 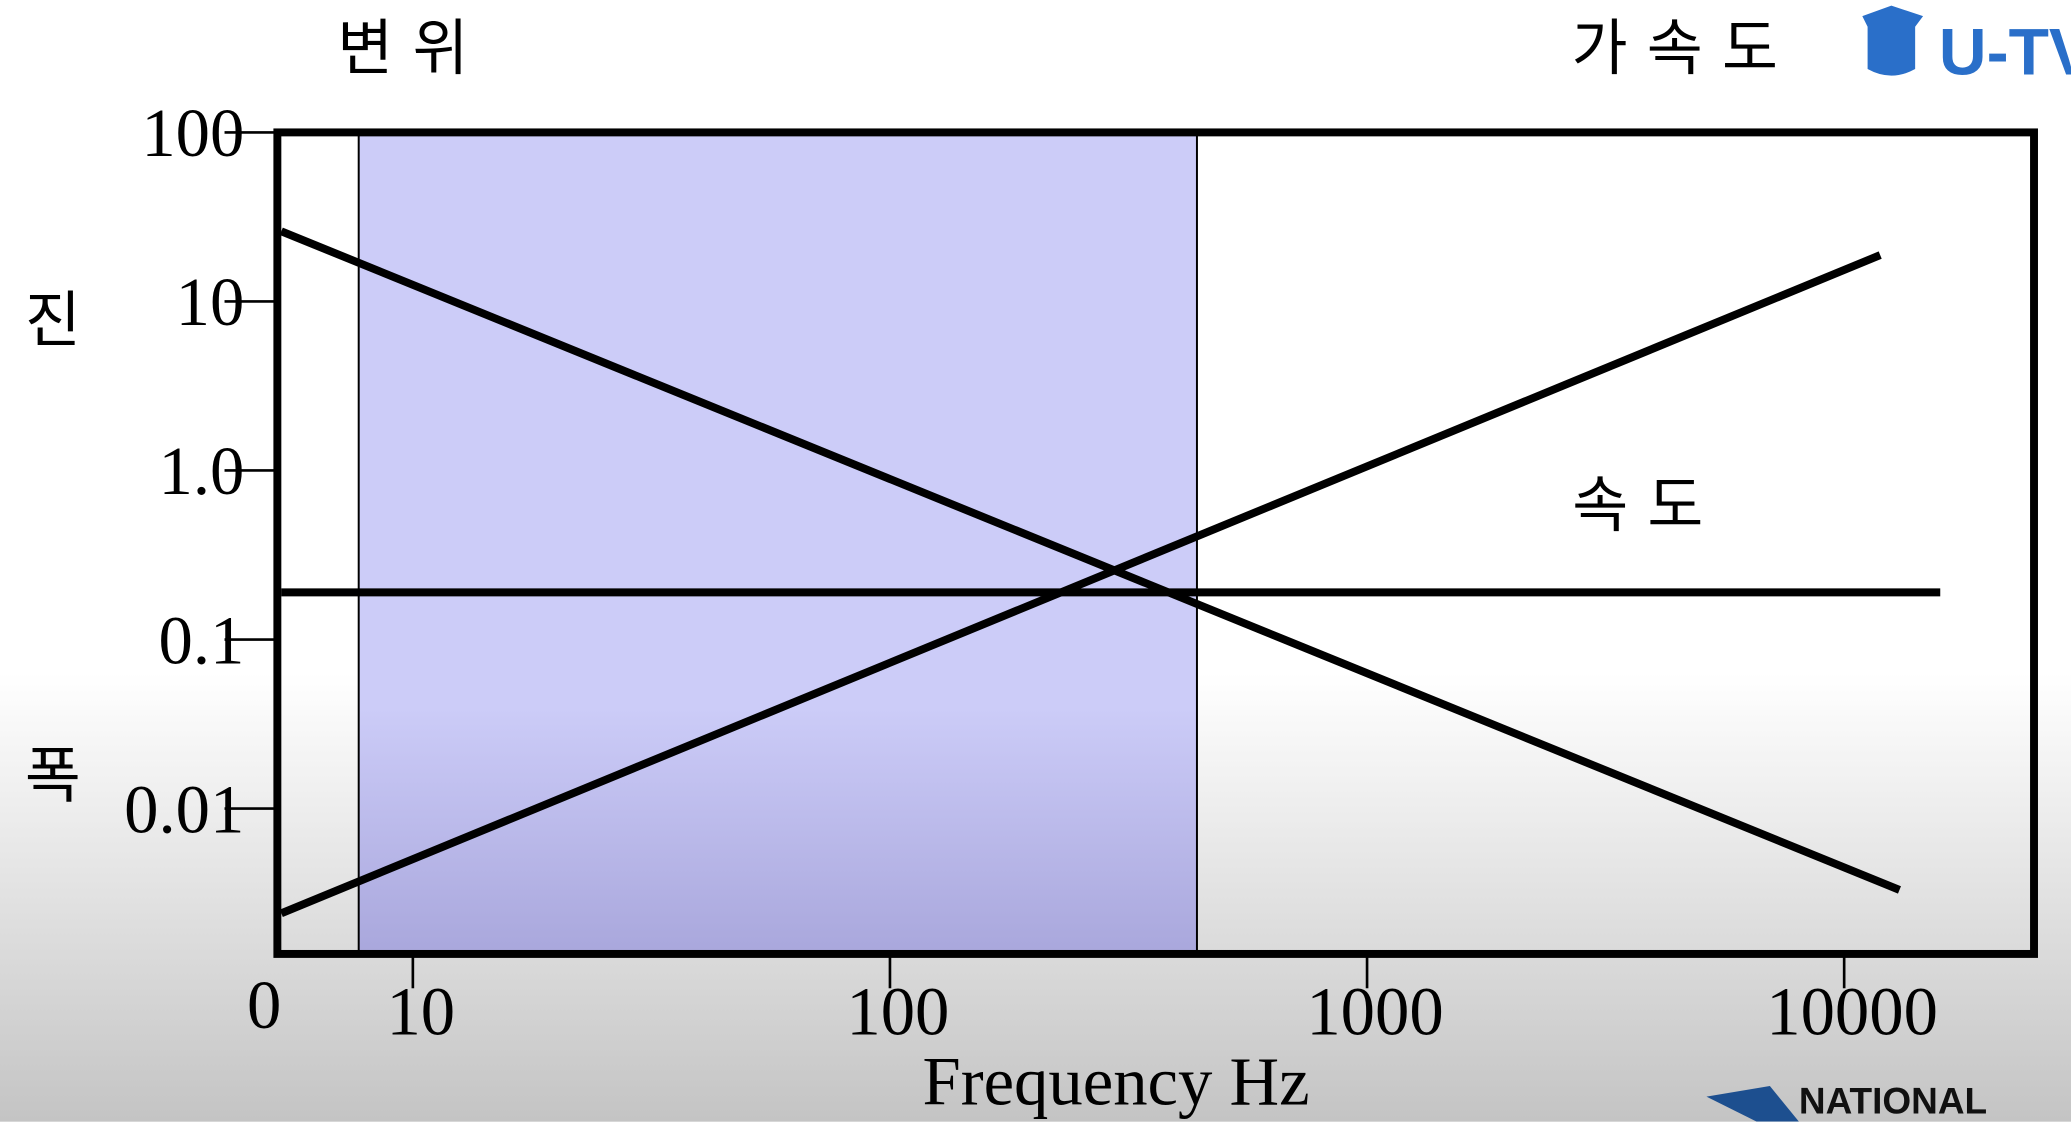 I want to click on logo-icon, so click(x=1893, y=40).